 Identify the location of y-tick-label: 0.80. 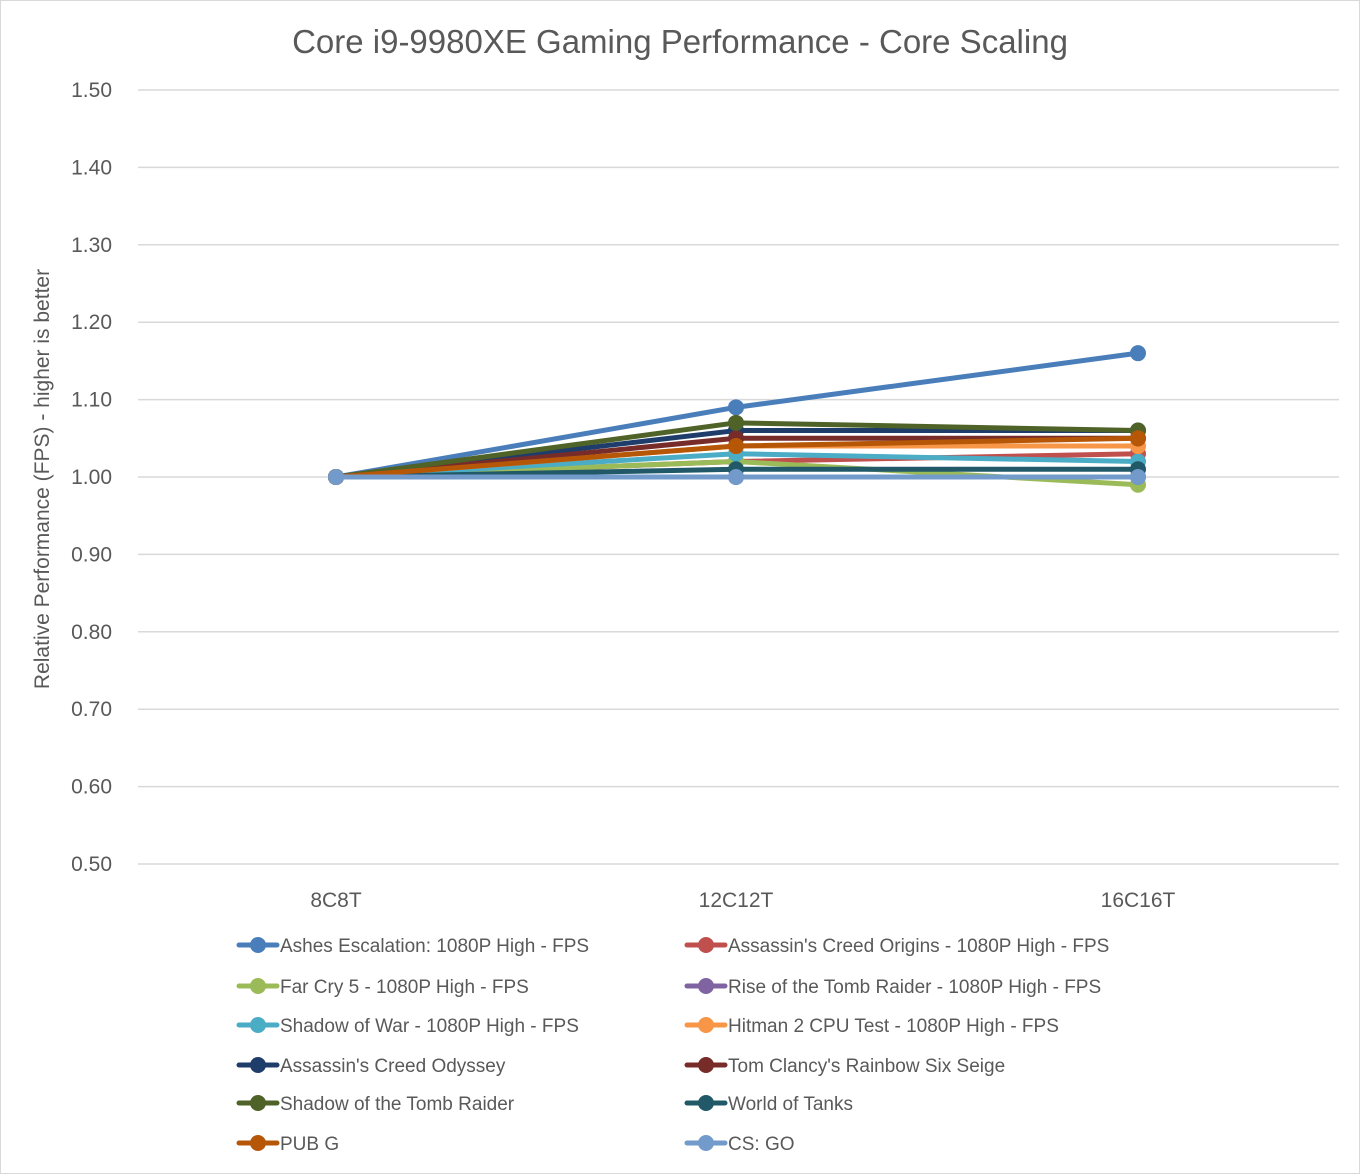
(91, 632).